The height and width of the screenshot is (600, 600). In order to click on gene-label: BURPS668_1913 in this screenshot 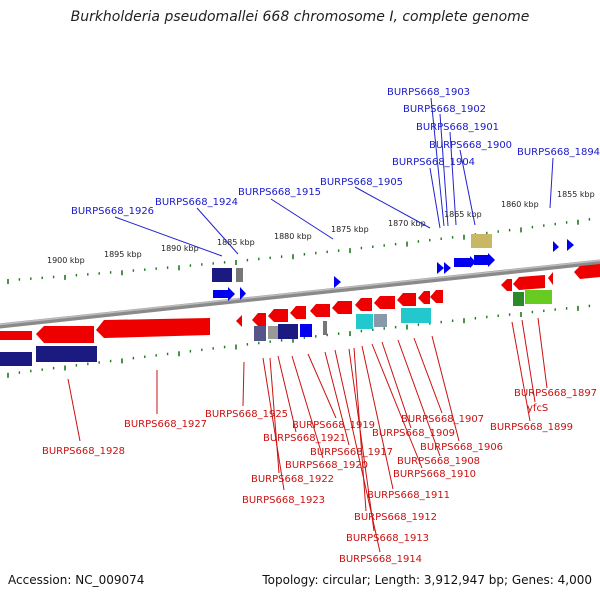, I will do `click(387, 538)`.